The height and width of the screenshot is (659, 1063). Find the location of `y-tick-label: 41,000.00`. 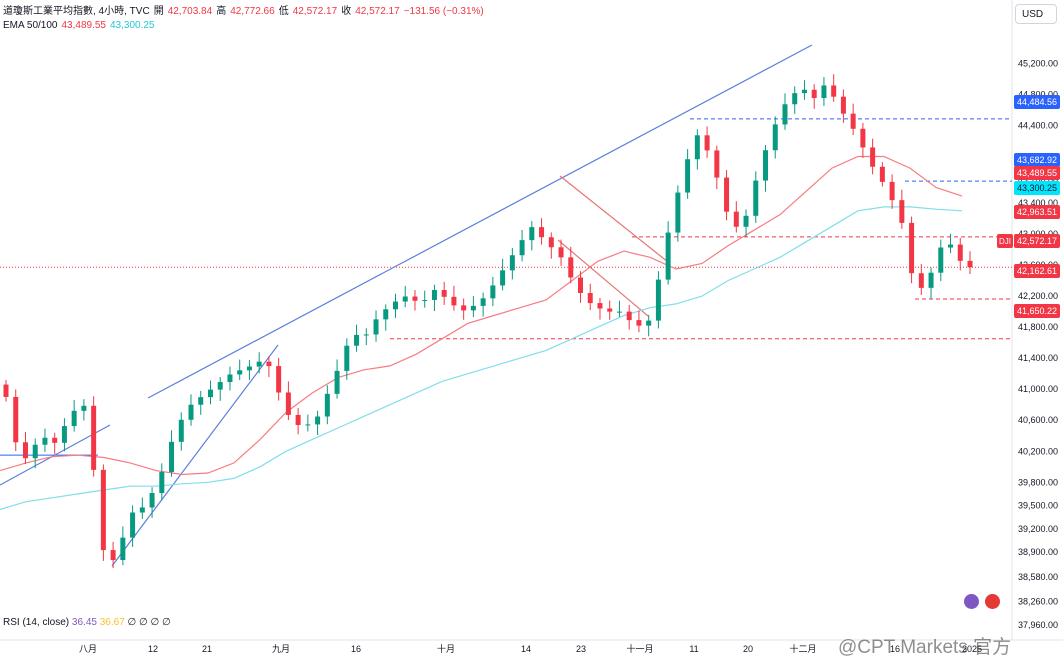

y-tick-label: 41,000.00 is located at coordinates (1038, 389).